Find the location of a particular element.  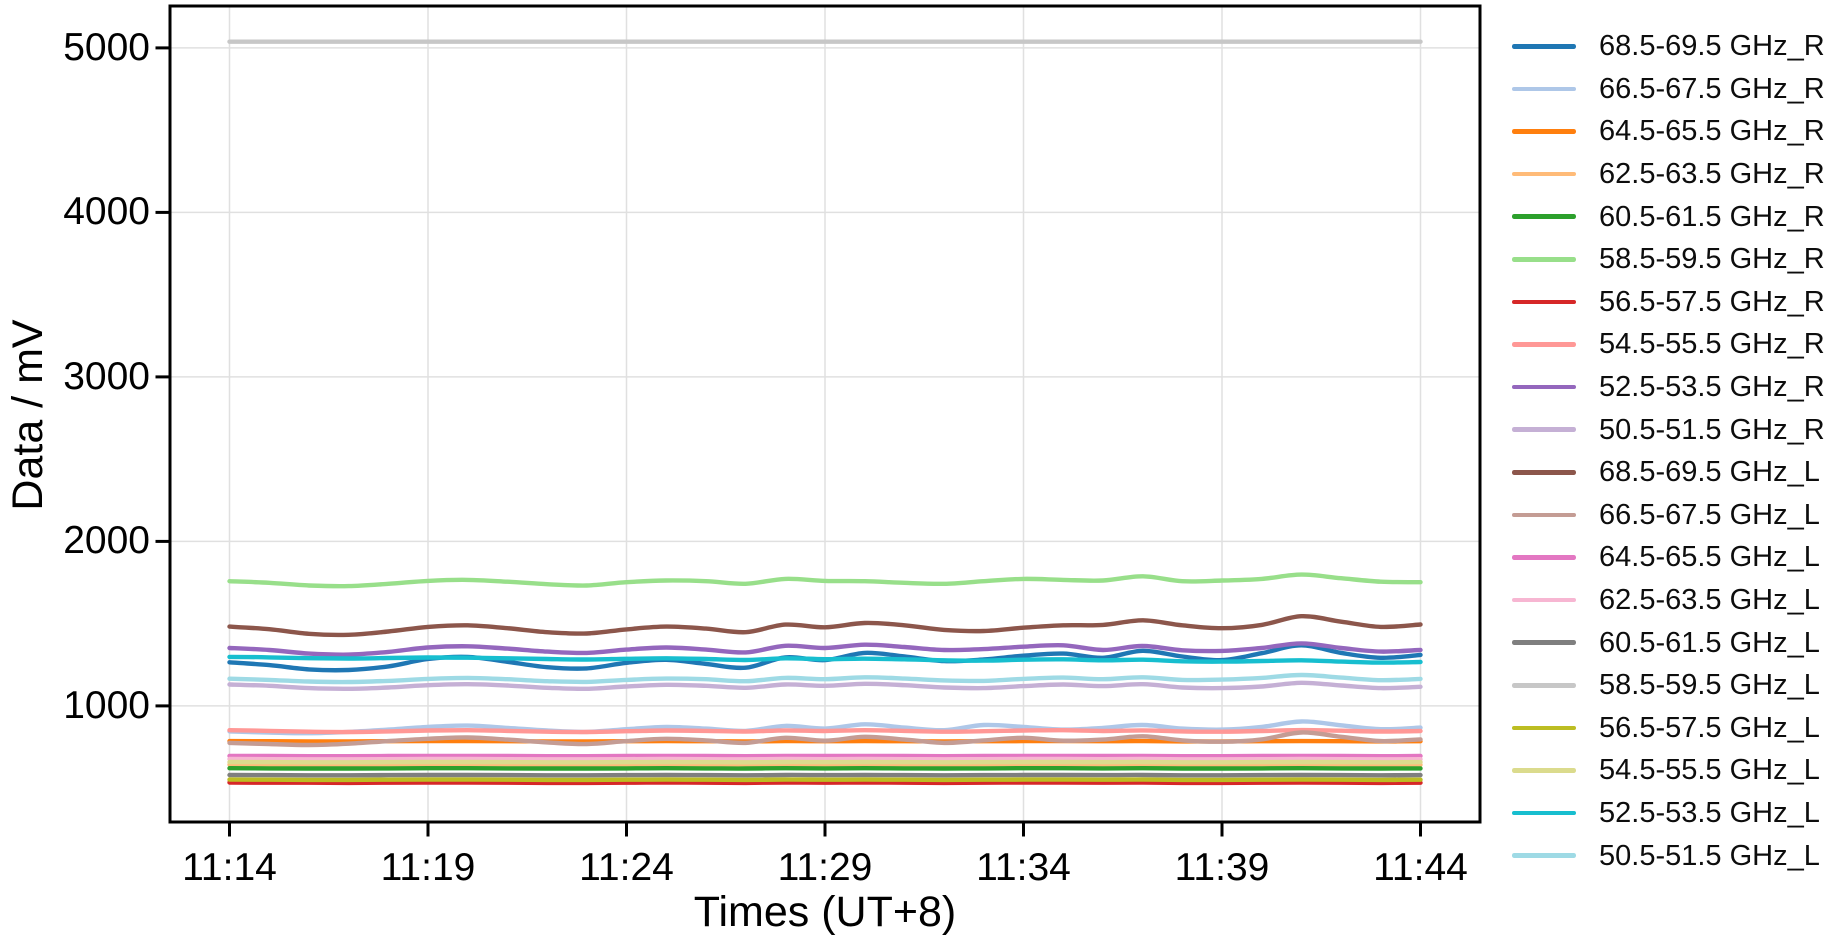

legend-item: 58.5-59.5 GHz_R is located at coordinates (1668, 259).